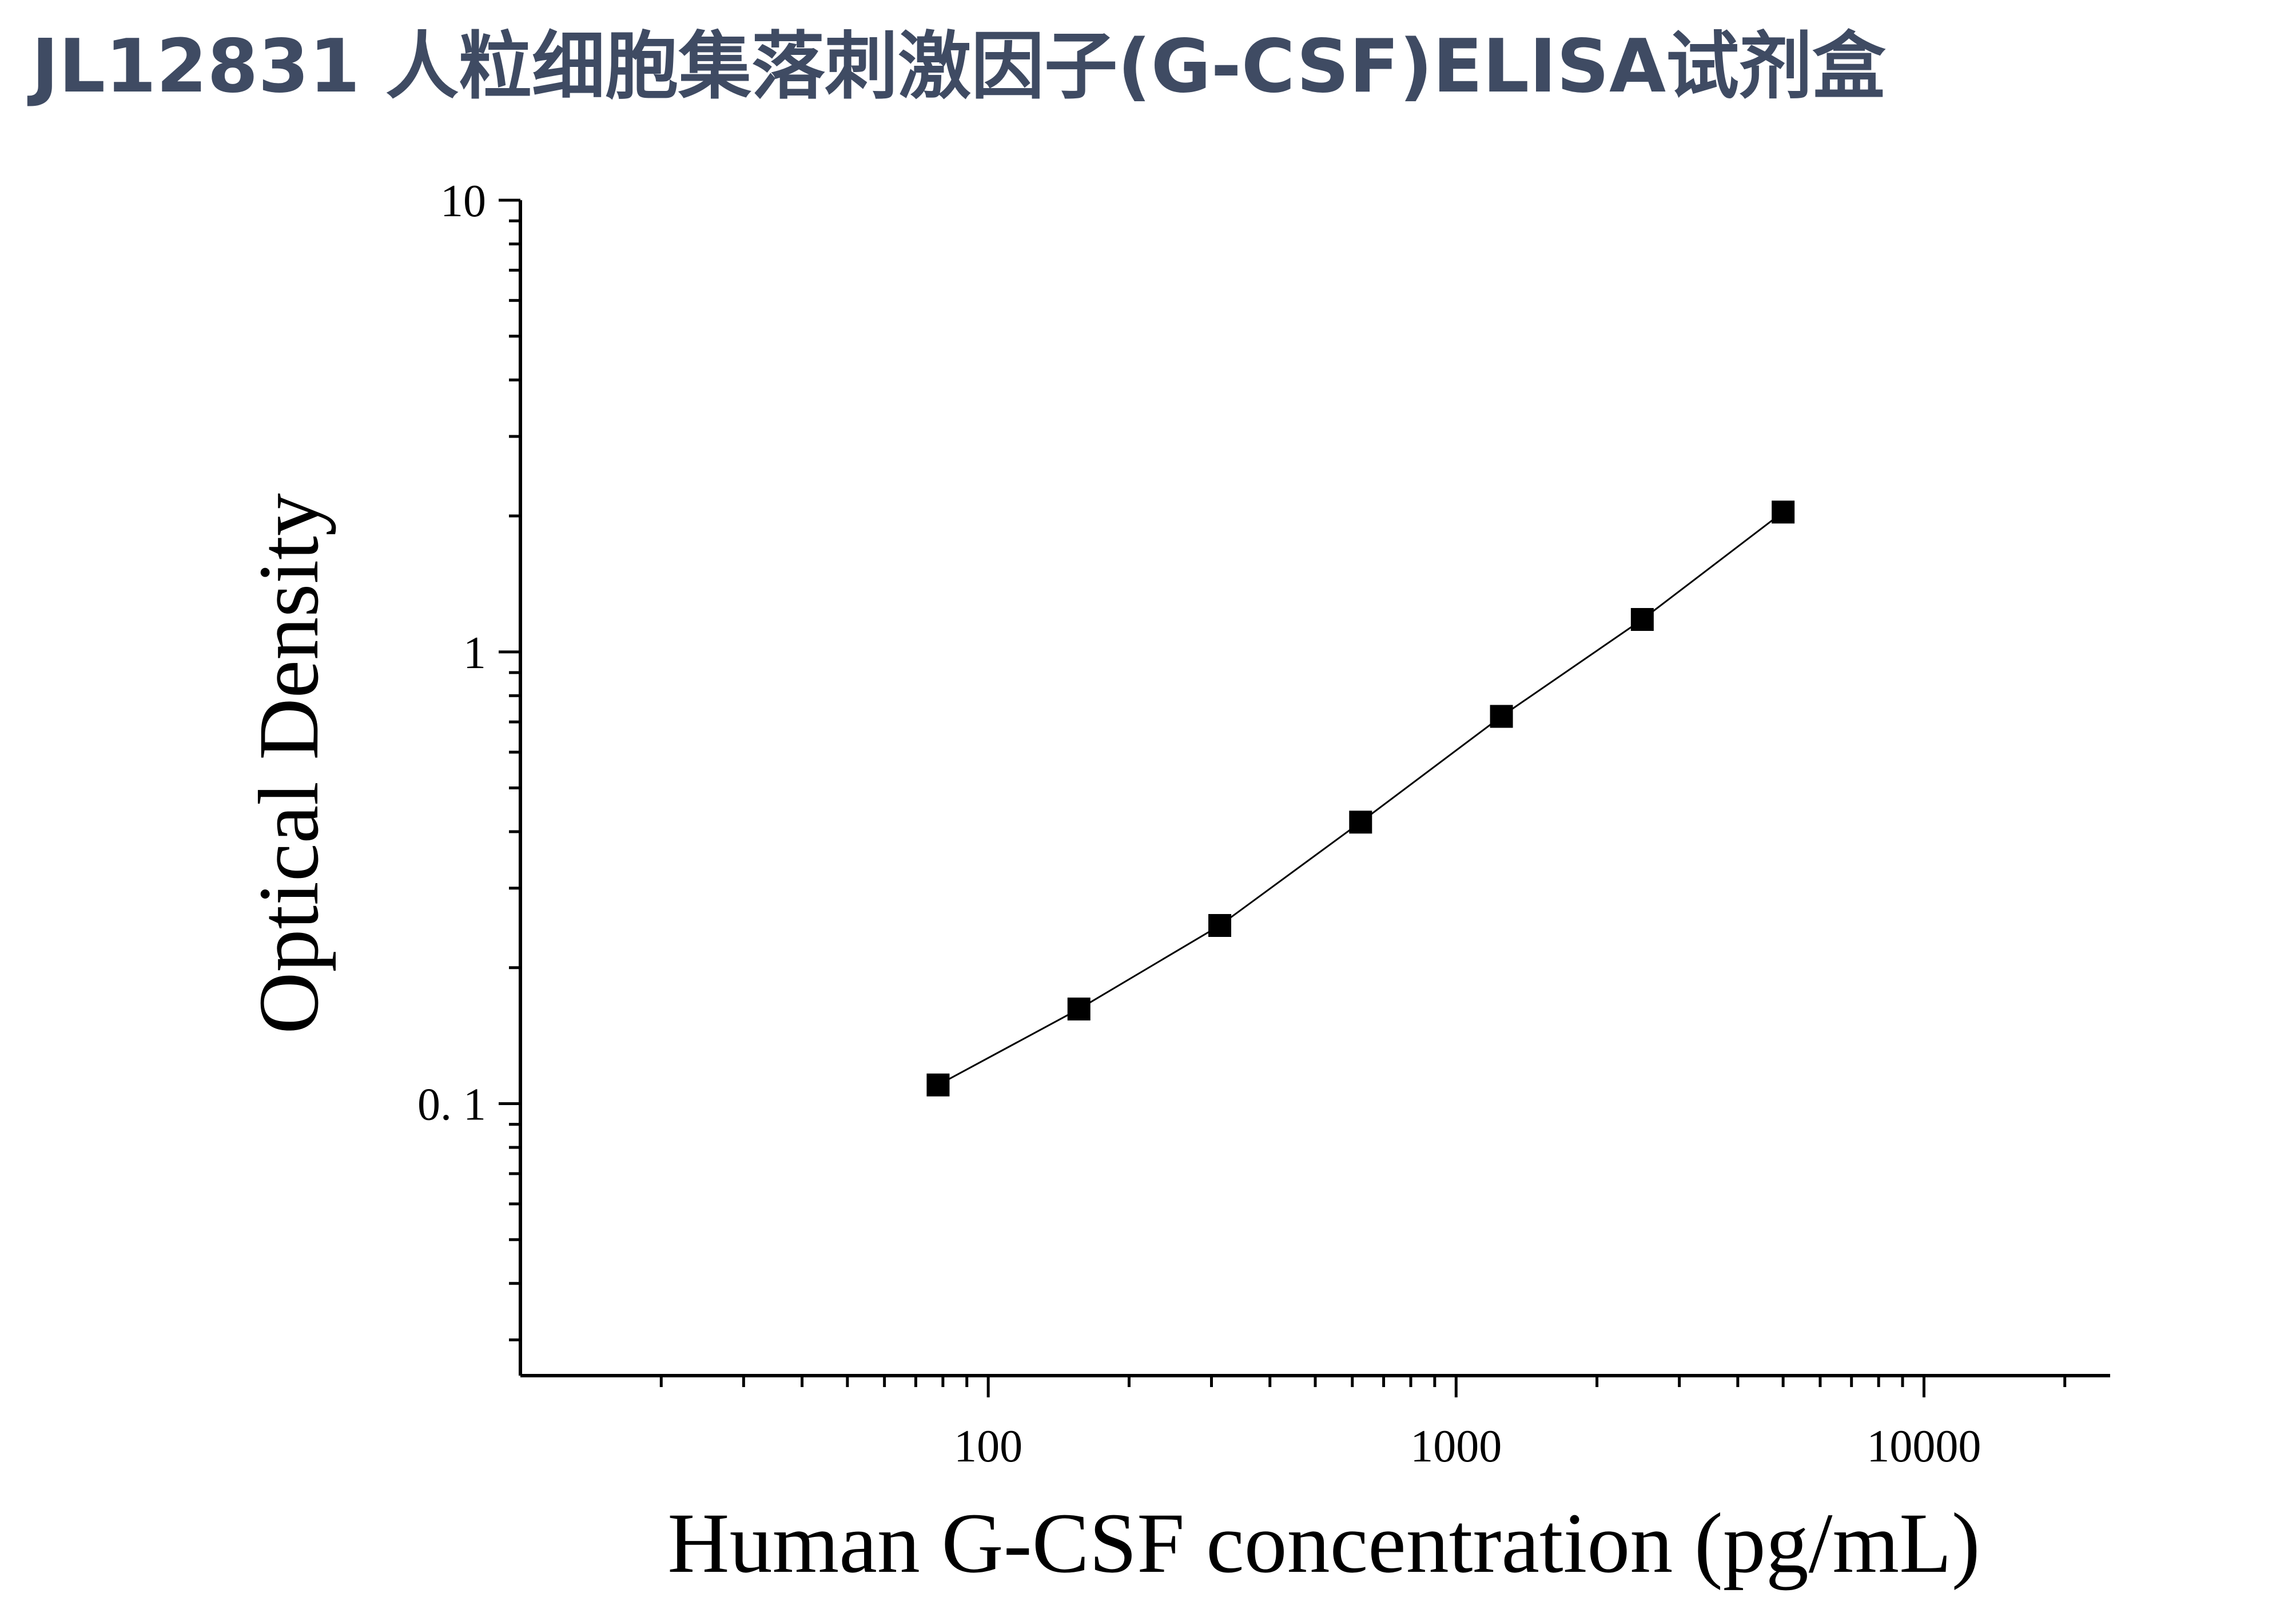 The width and height of the screenshot is (2296, 1605). I want to click on y-axis-label: Optical Density, so click(288, 763).